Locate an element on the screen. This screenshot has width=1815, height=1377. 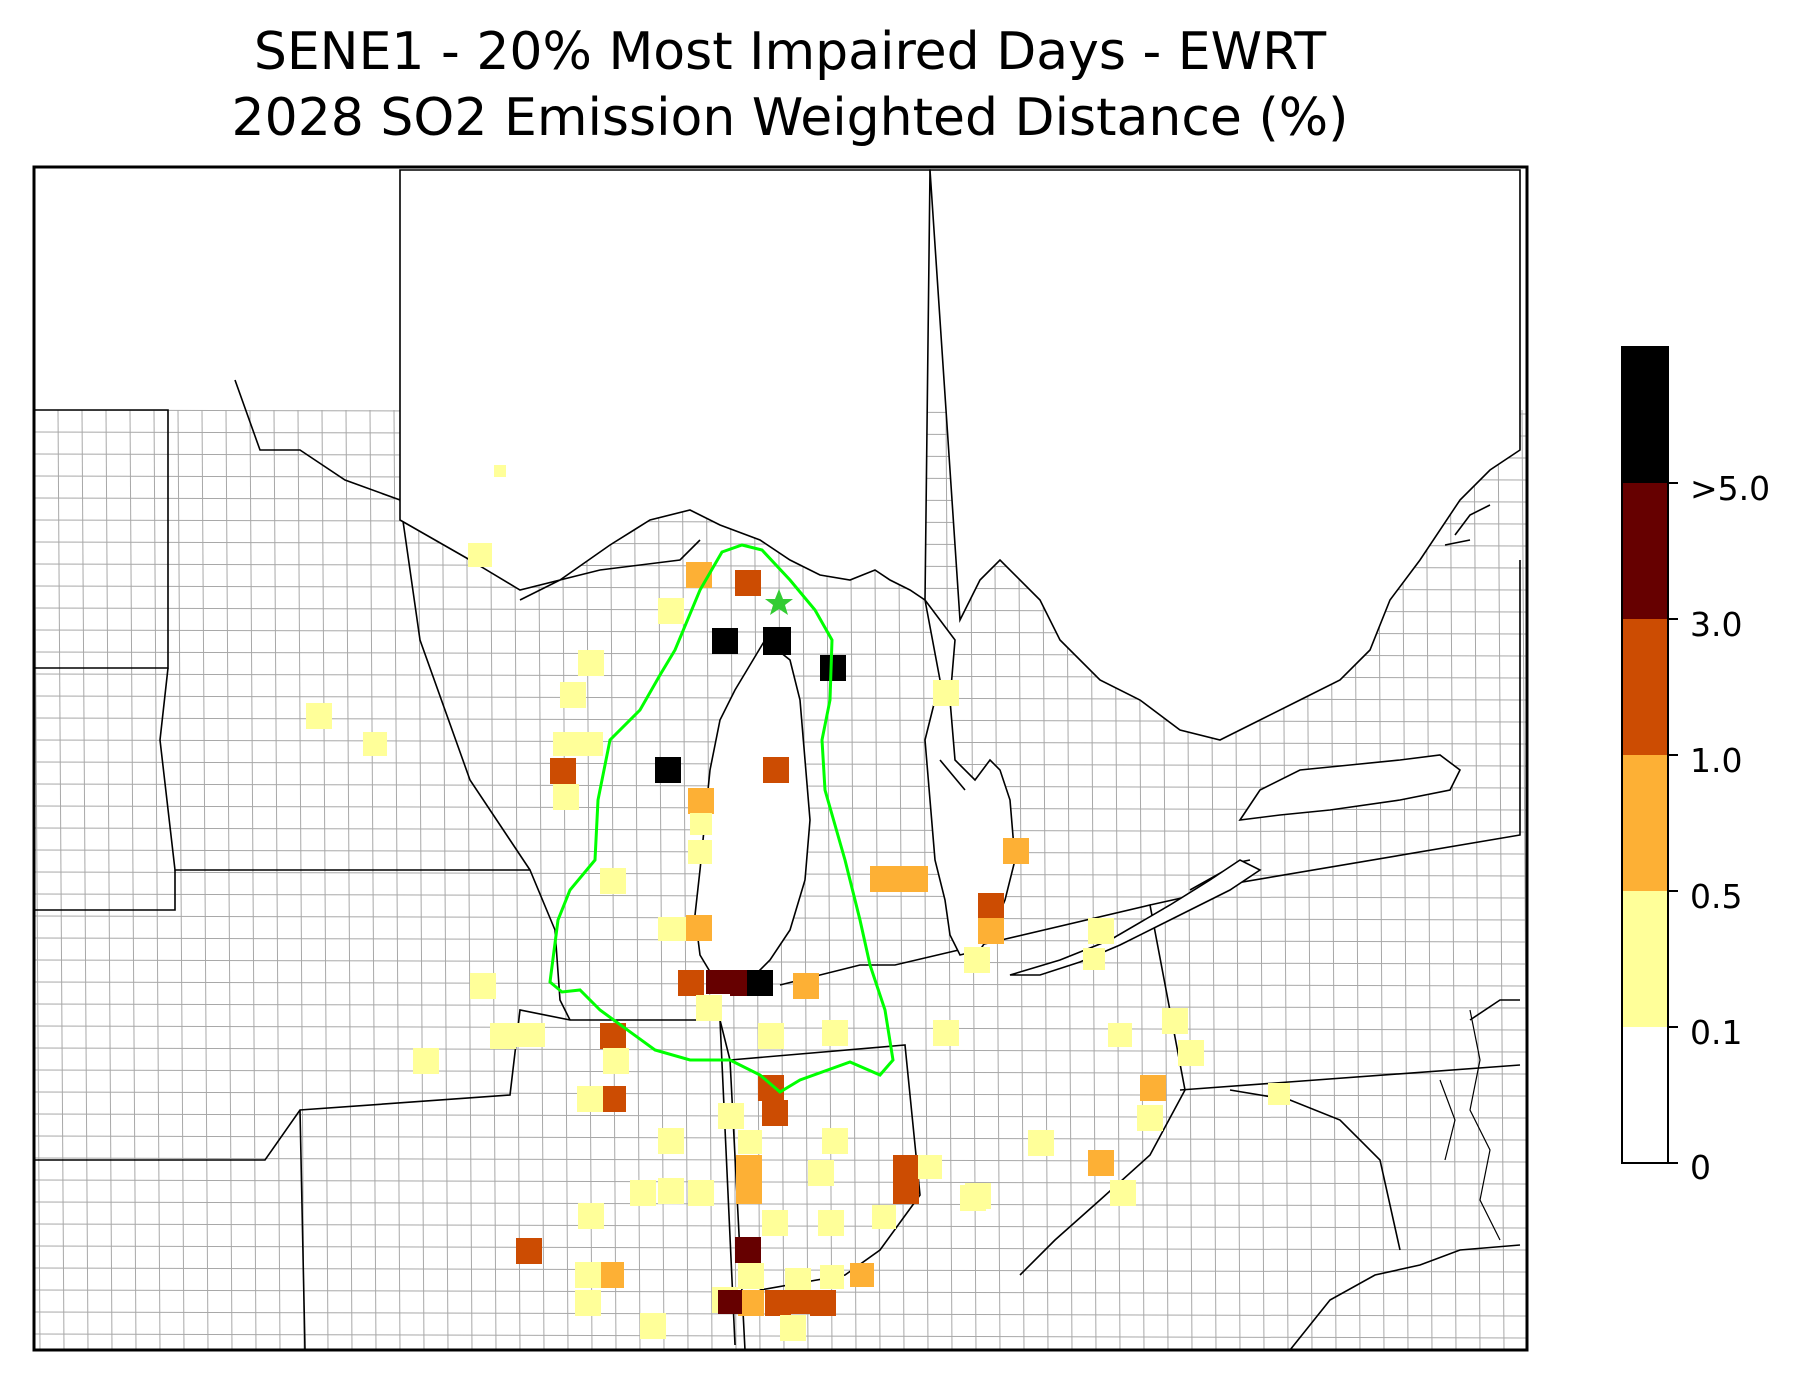
colorbar is located at coordinates (1649, 755).